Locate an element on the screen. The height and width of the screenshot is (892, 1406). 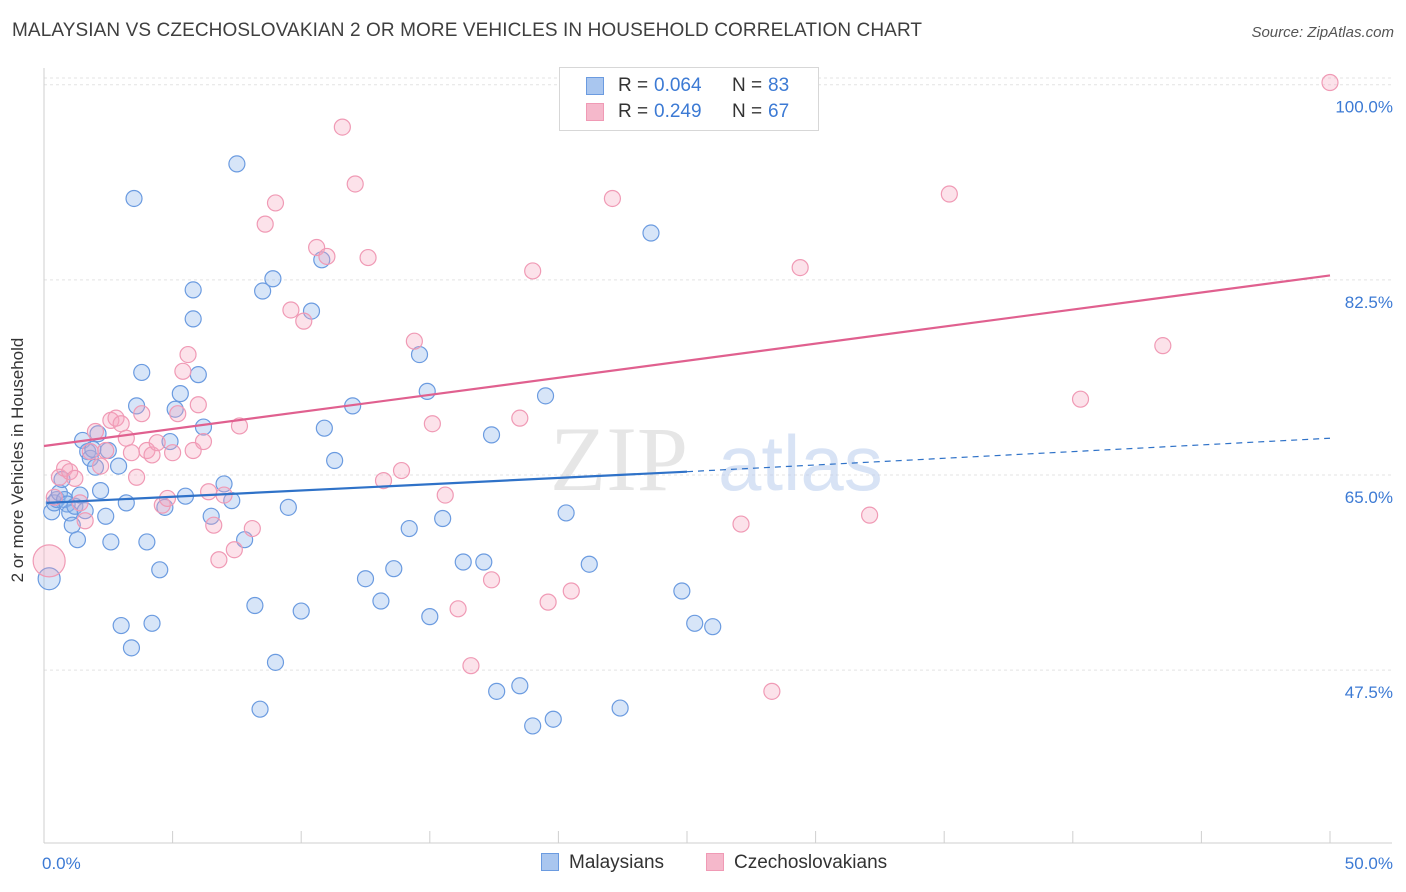
bottom-legend-czechoslovakians: Czechoslovakians is located at coordinates (796, 863).